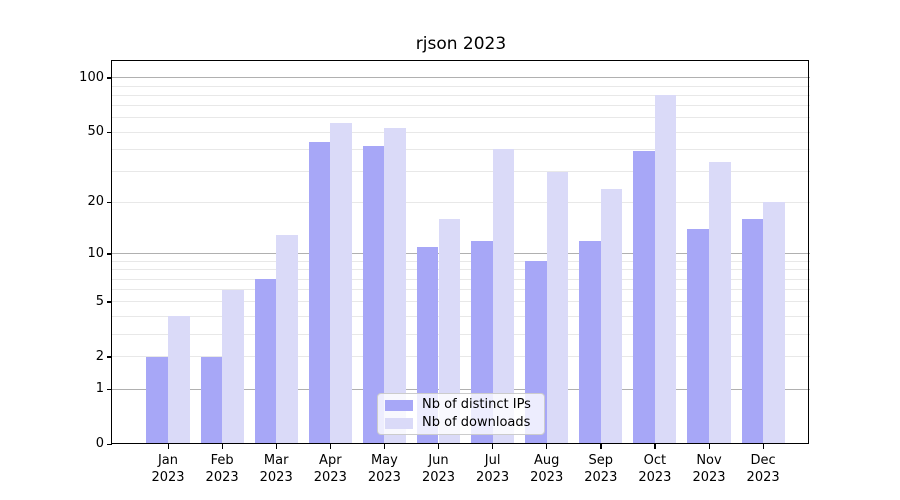 The width and height of the screenshot is (900, 500). I want to click on x-tick-label-mar-2023: Mar 2023, so click(276, 469).